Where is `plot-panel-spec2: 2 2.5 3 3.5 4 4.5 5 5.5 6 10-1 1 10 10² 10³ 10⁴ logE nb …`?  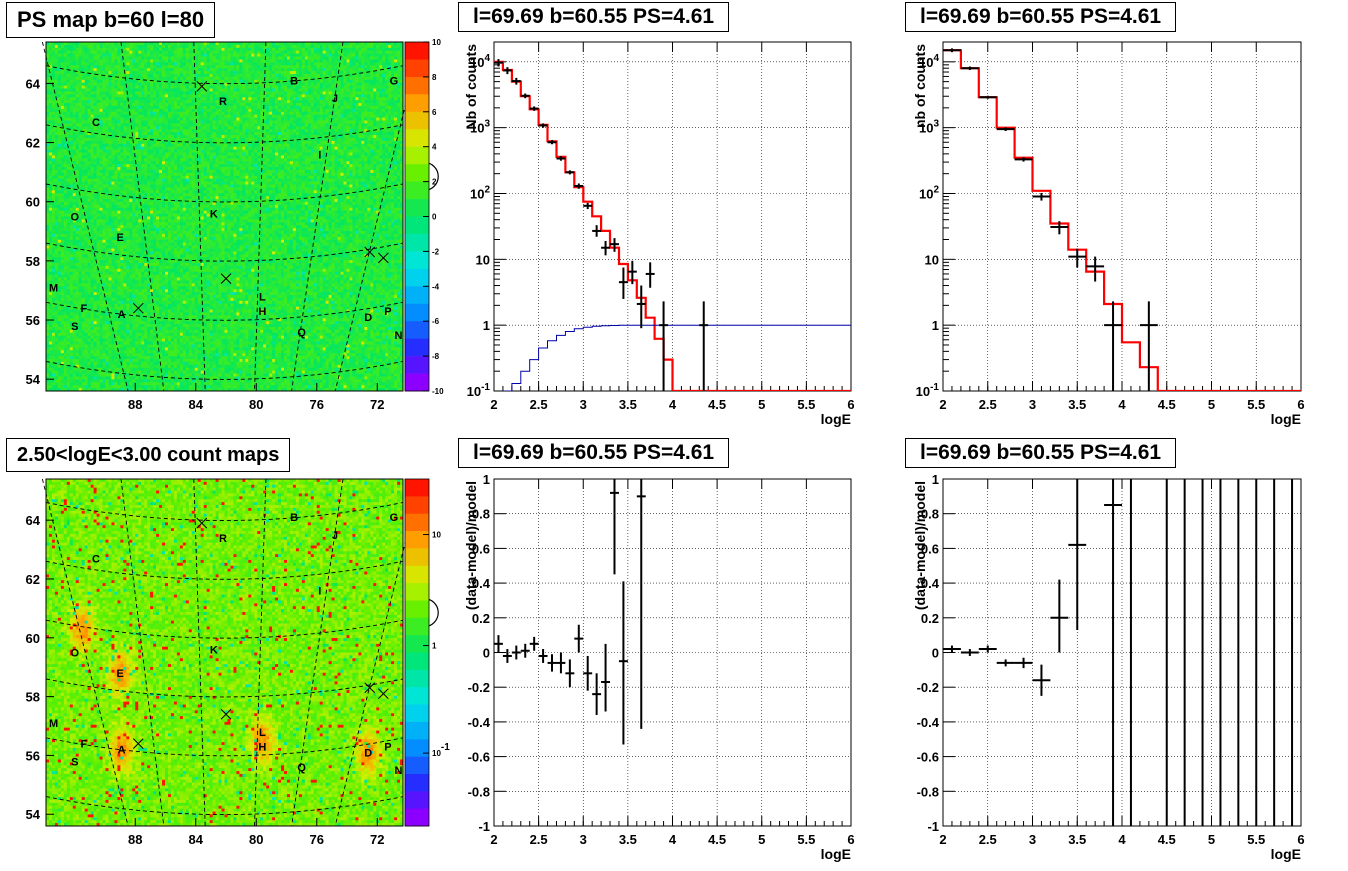
plot-panel-spec2: 2 2.5 3 3.5 4 4.5 5 5.5 6 10-1 1 10 10² 10³ 10⁴ logE nb … is located at coordinates (1108, 234).